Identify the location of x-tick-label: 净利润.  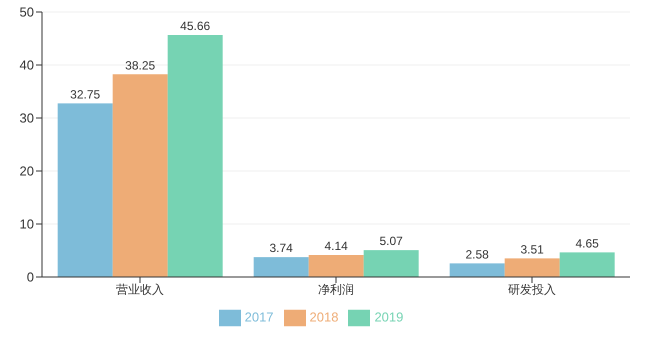
(336, 289).